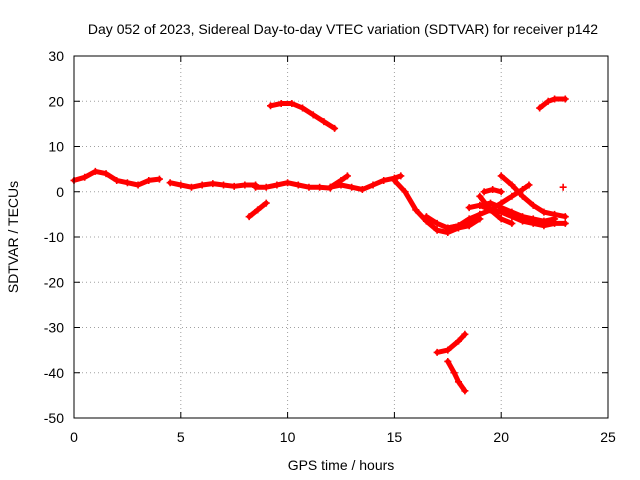 Image resolution: width=640 pixels, height=480 pixels. What do you see at coordinates (56, 101) in the screenshot?
I see `y-tick-label: 20` at bounding box center [56, 101].